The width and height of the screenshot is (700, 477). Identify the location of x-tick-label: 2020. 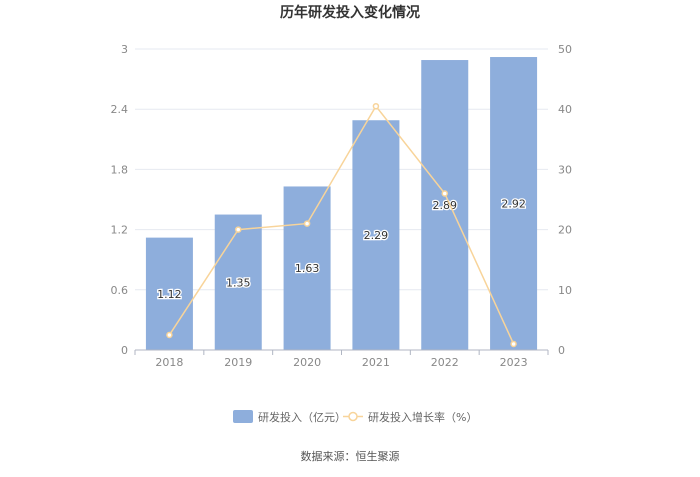
(307, 362).